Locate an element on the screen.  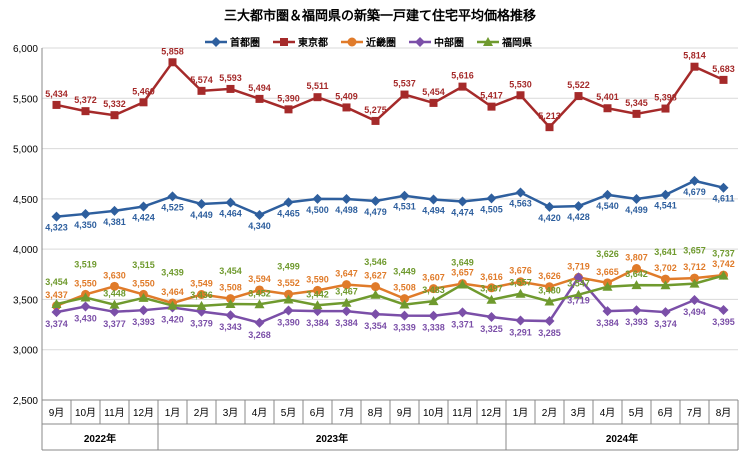
data-label: 4,531 is located at coordinates (404, 207).